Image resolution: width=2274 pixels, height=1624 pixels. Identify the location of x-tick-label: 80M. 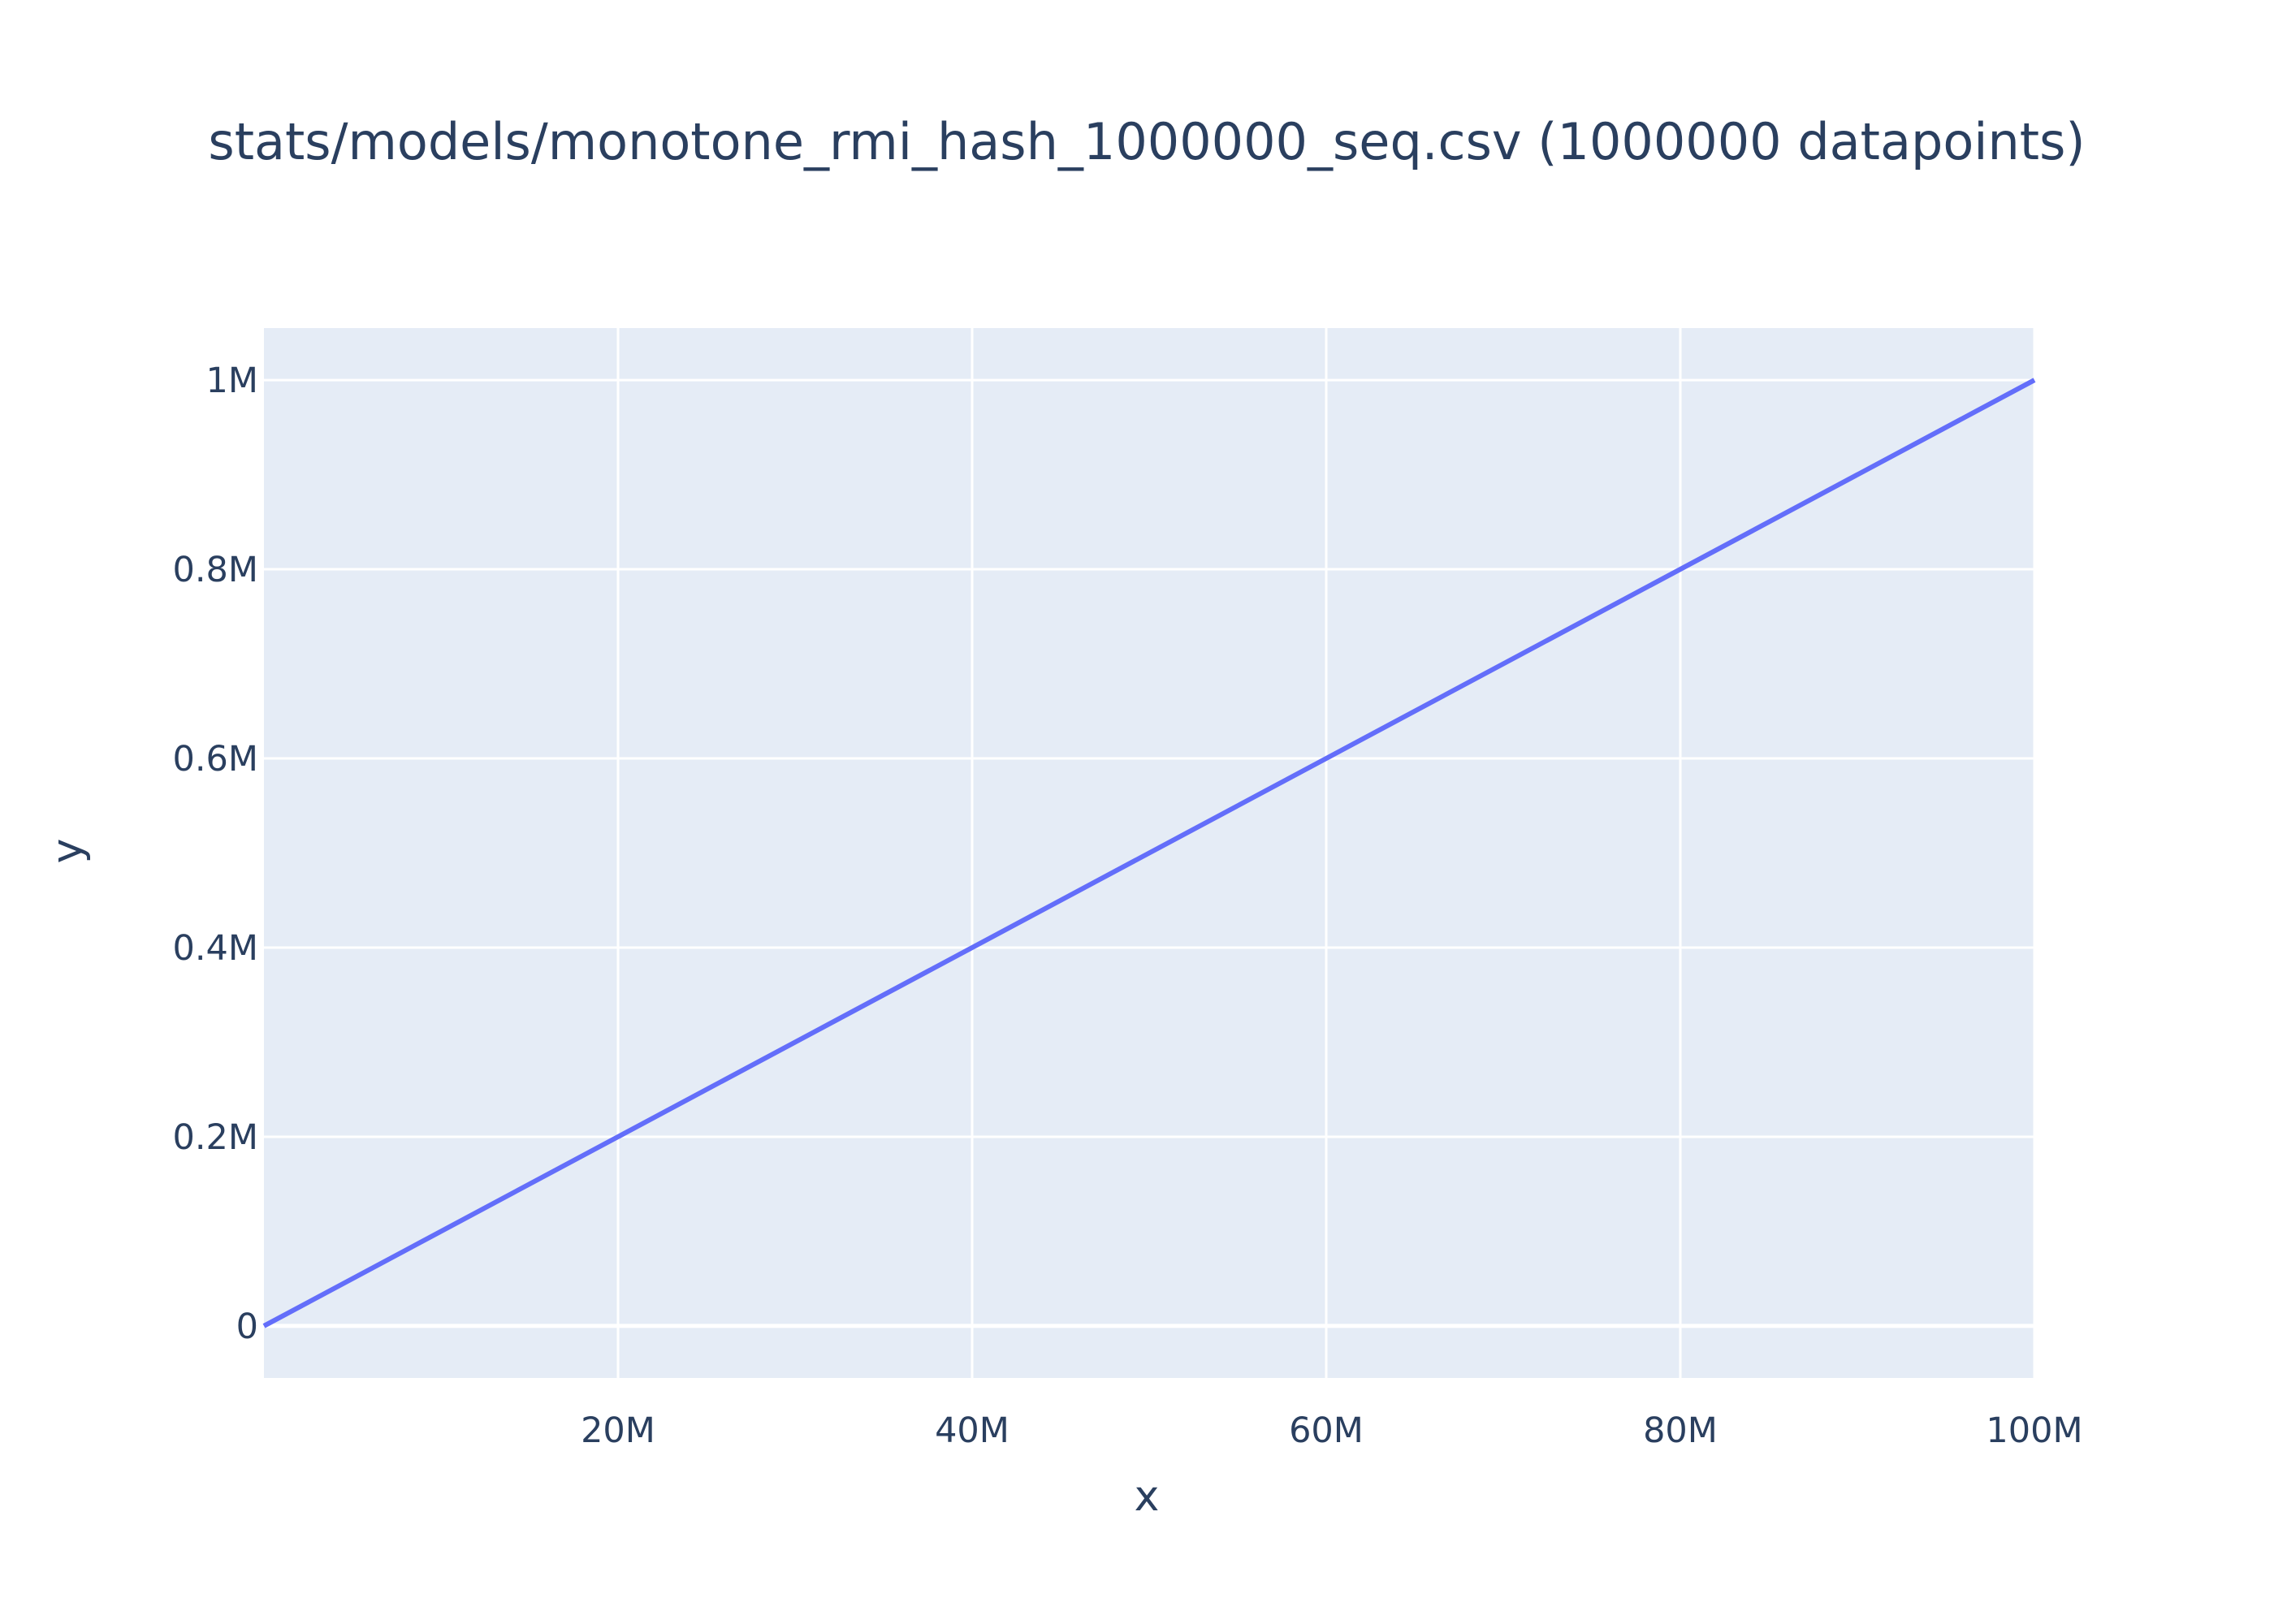
(1680, 1431).